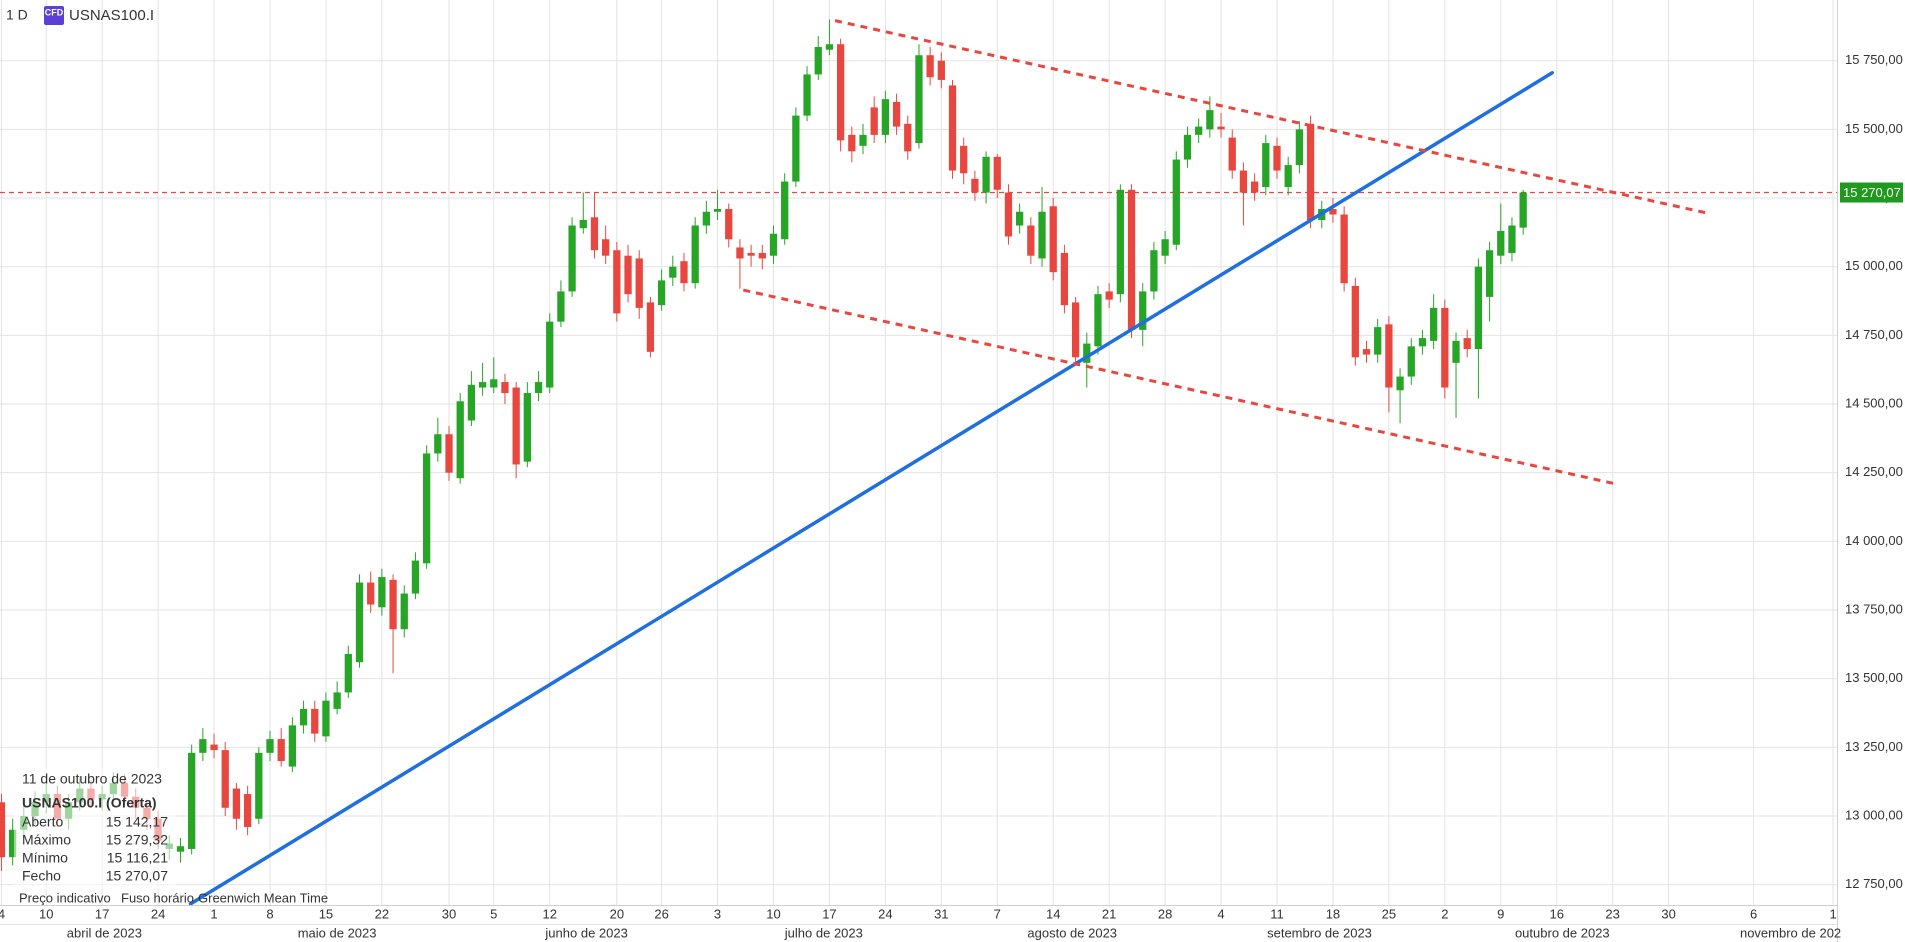 The image size is (1905, 942). Describe the element at coordinates (269, 913) in the screenshot. I see `x-tick-label: 8` at that location.